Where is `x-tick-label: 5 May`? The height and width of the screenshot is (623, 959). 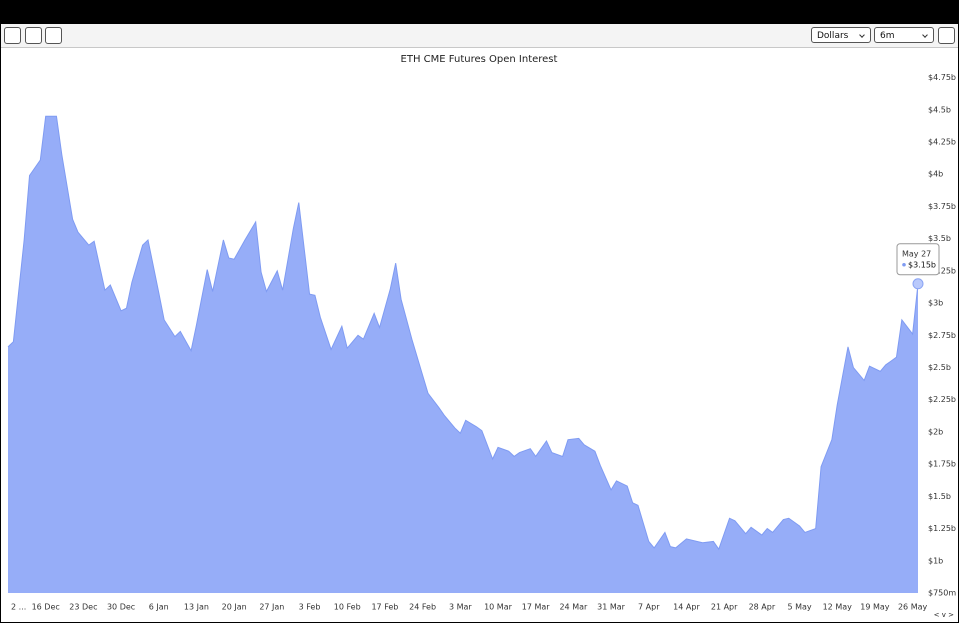 x-tick-label: 5 May is located at coordinates (799, 607).